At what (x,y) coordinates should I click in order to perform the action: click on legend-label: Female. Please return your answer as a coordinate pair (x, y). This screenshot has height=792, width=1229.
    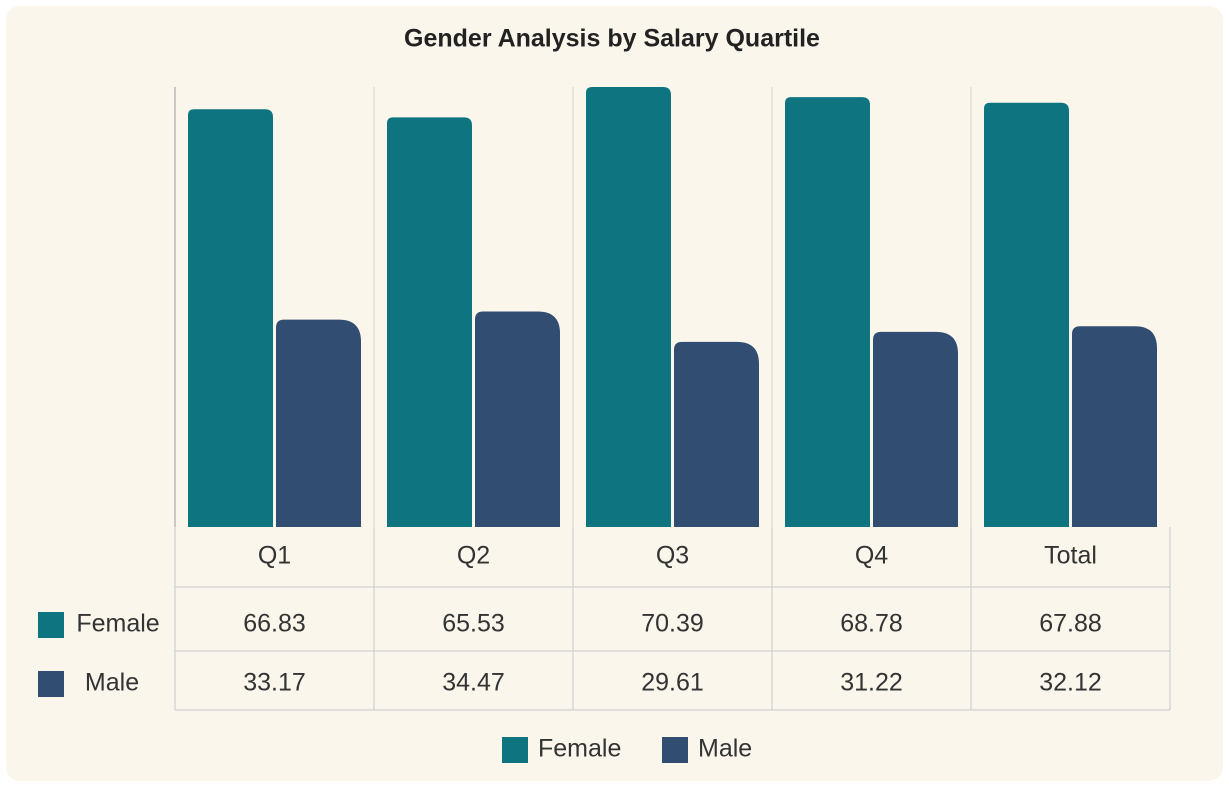
    Looking at the image, I should click on (579, 749).